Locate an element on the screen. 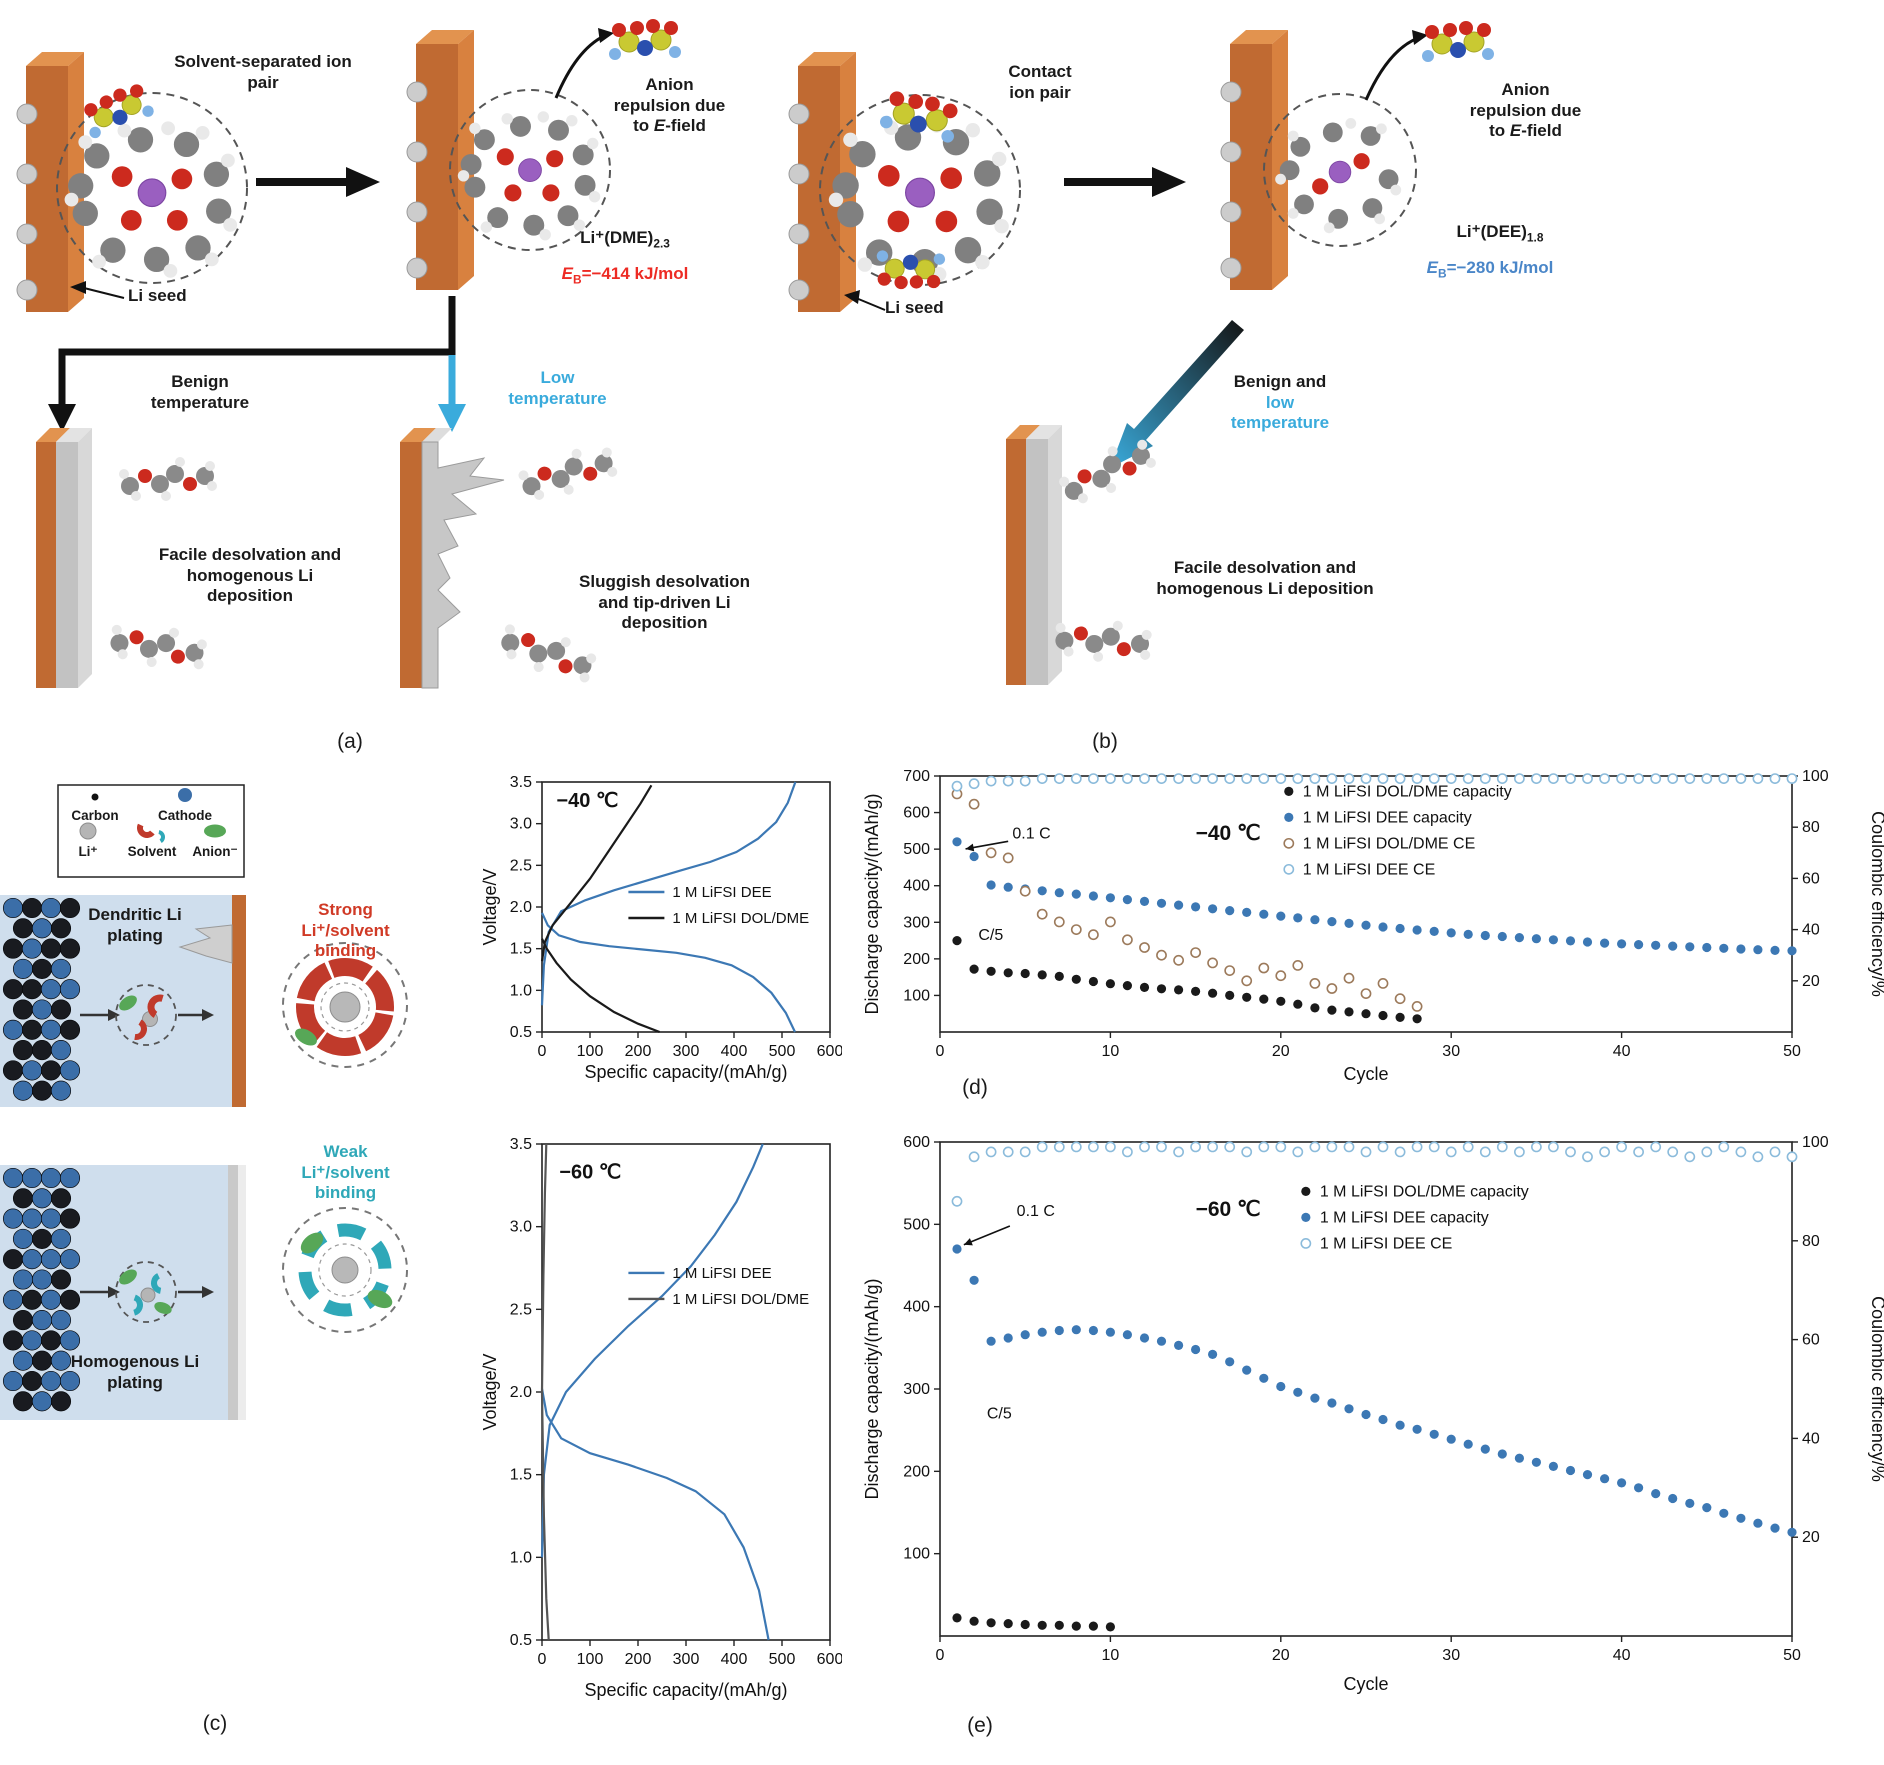 The width and height of the screenshot is (1884, 1765). cluster-formula-b: Li⁺(DEE)1.8 is located at coordinates (1500, 233).